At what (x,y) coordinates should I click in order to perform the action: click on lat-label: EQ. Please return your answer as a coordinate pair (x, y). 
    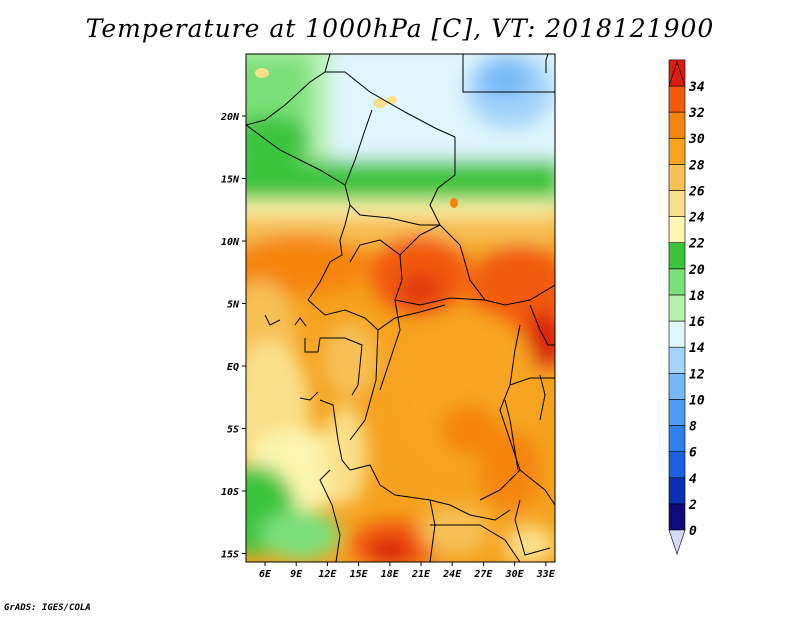
    Looking at the image, I should click on (233, 367).